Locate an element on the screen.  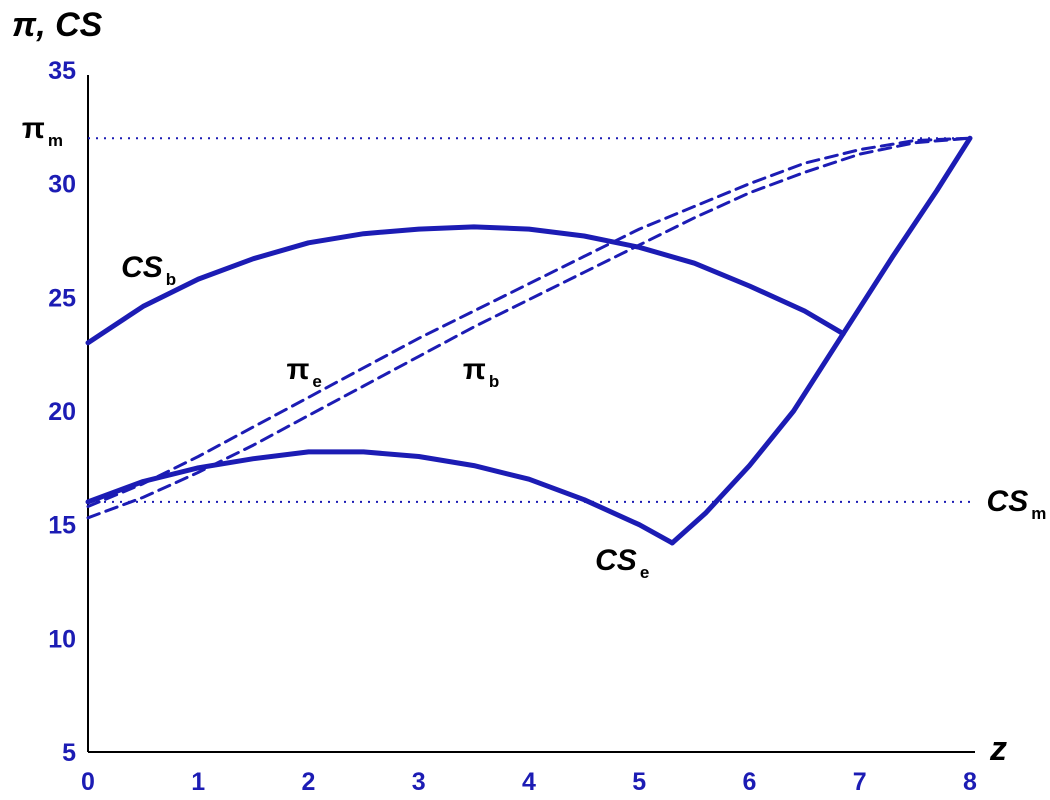
x-tick-label: 8 is located at coordinates (970, 782).